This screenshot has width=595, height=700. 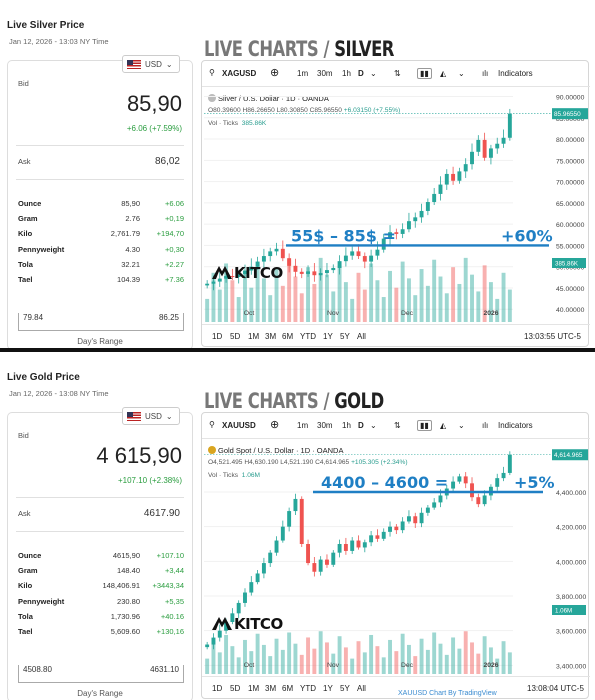 What do you see at coordinates (101, 233) in the screenshot?
I see `unit-row: Kilo 2,761.79 +194,70` at bounding box center [101, 233].